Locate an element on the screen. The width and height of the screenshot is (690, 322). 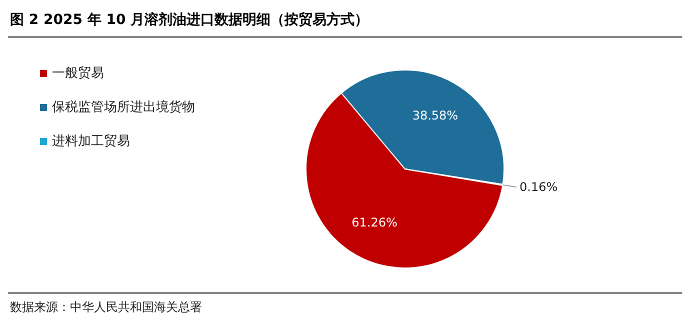
legend-label: 进料加工贸易 is located at coordinates (91, 141).